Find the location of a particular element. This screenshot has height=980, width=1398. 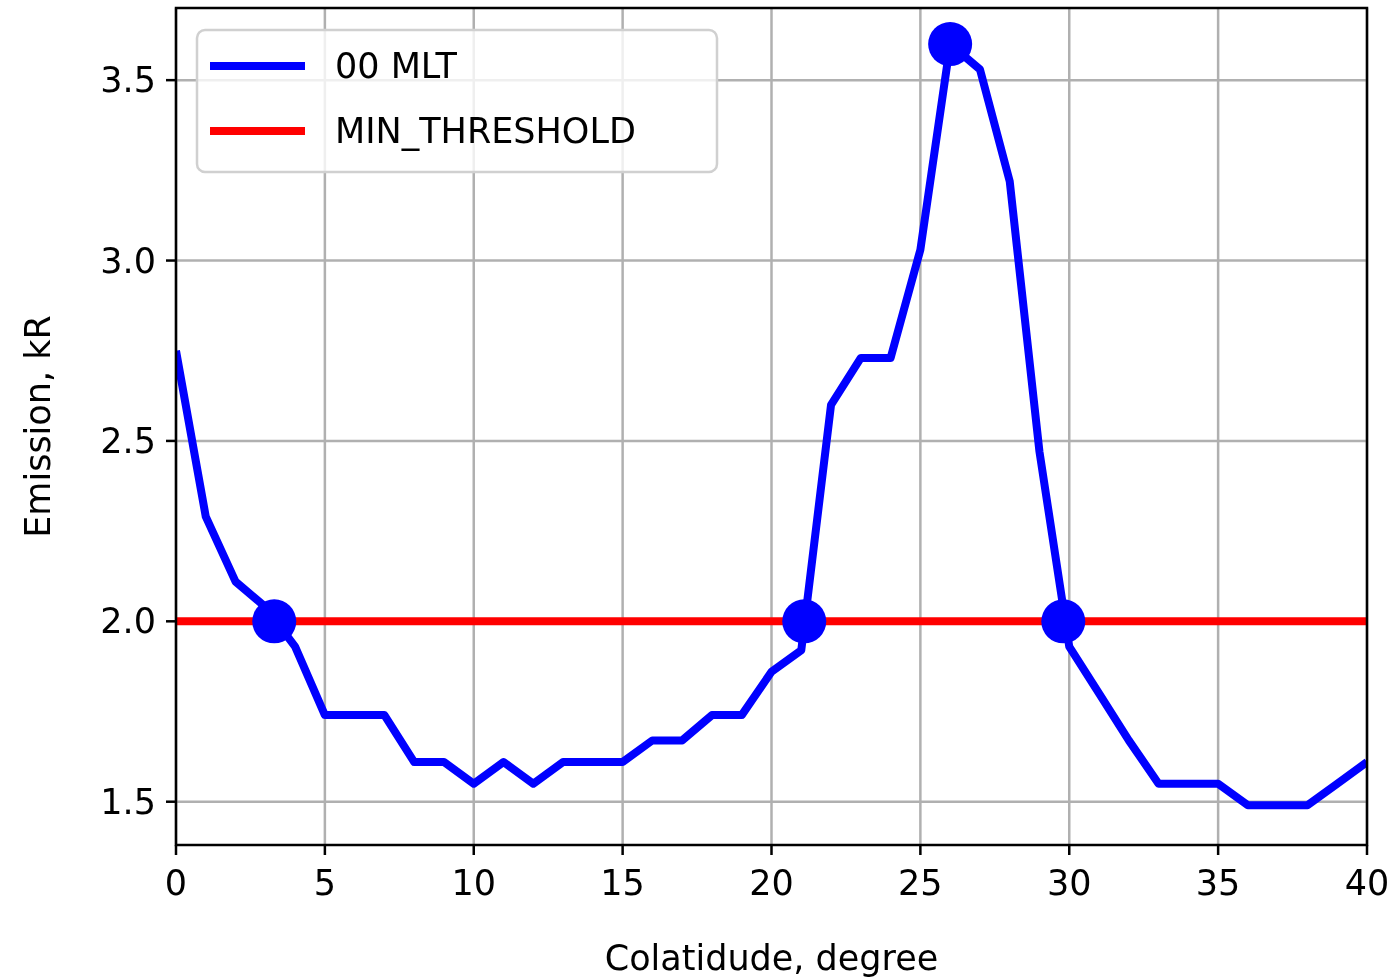

x-tick-label: 35 is located at coordinates (1218, 883).